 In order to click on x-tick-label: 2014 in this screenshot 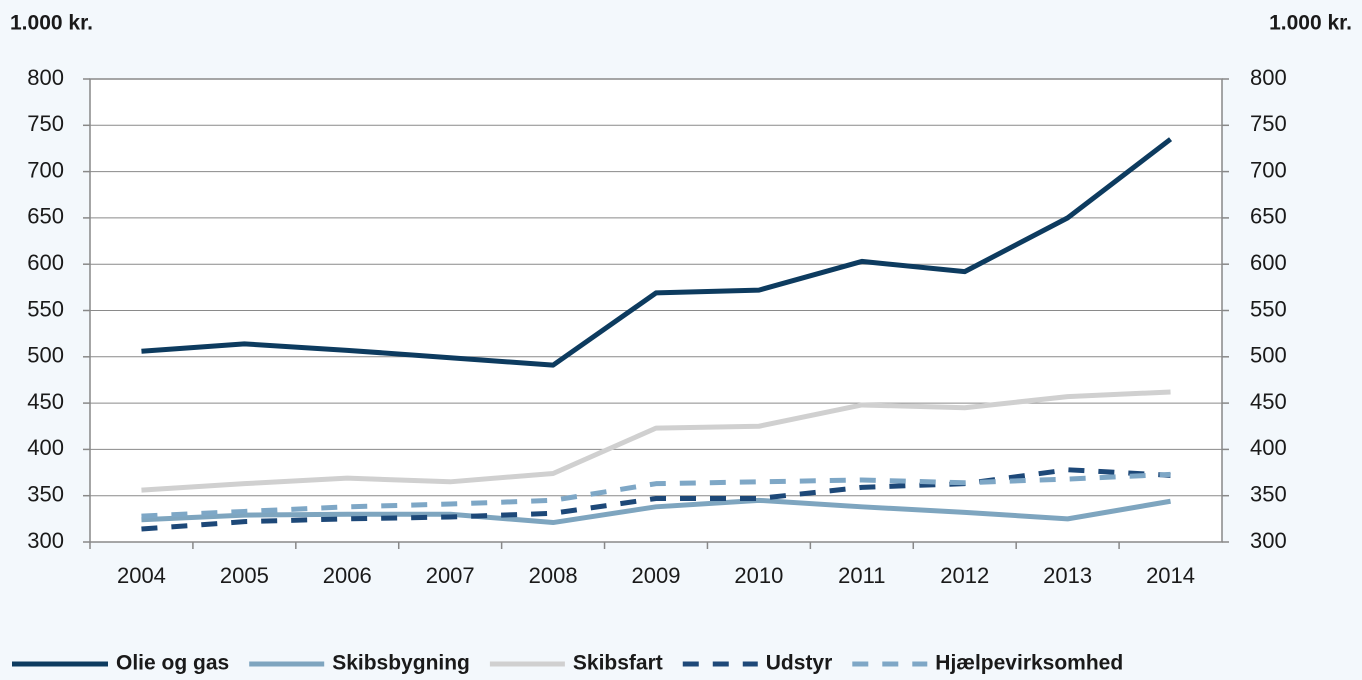, I will do `click(1170, 575)`.